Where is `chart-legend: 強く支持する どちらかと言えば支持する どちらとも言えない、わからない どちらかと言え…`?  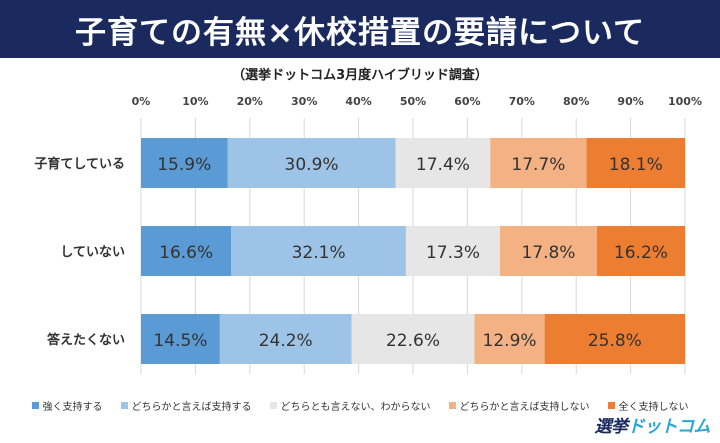
chart-legend: 強く支持する どちらかと言えば支持する どちらとも言えない、わからない どちらかと言え… is located at coordinates (360, 405).